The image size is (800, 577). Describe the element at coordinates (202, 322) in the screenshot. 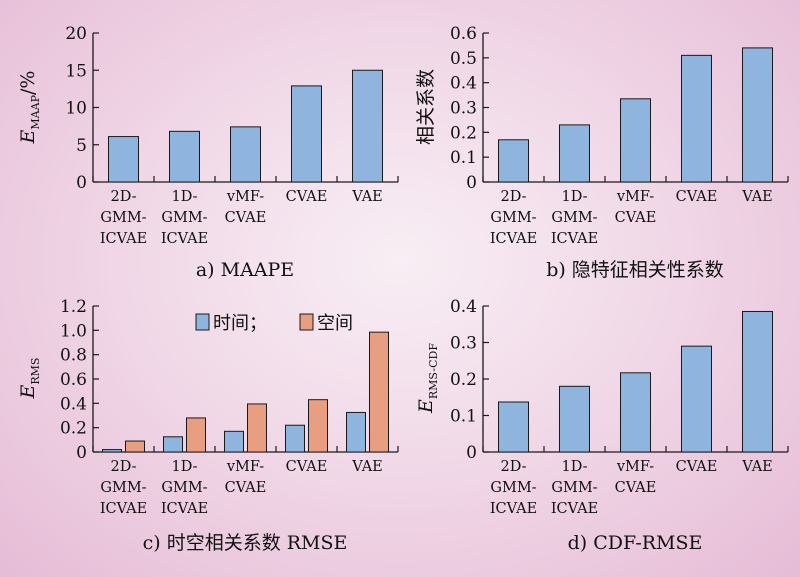

I see `legend-swatch-time` at that location.